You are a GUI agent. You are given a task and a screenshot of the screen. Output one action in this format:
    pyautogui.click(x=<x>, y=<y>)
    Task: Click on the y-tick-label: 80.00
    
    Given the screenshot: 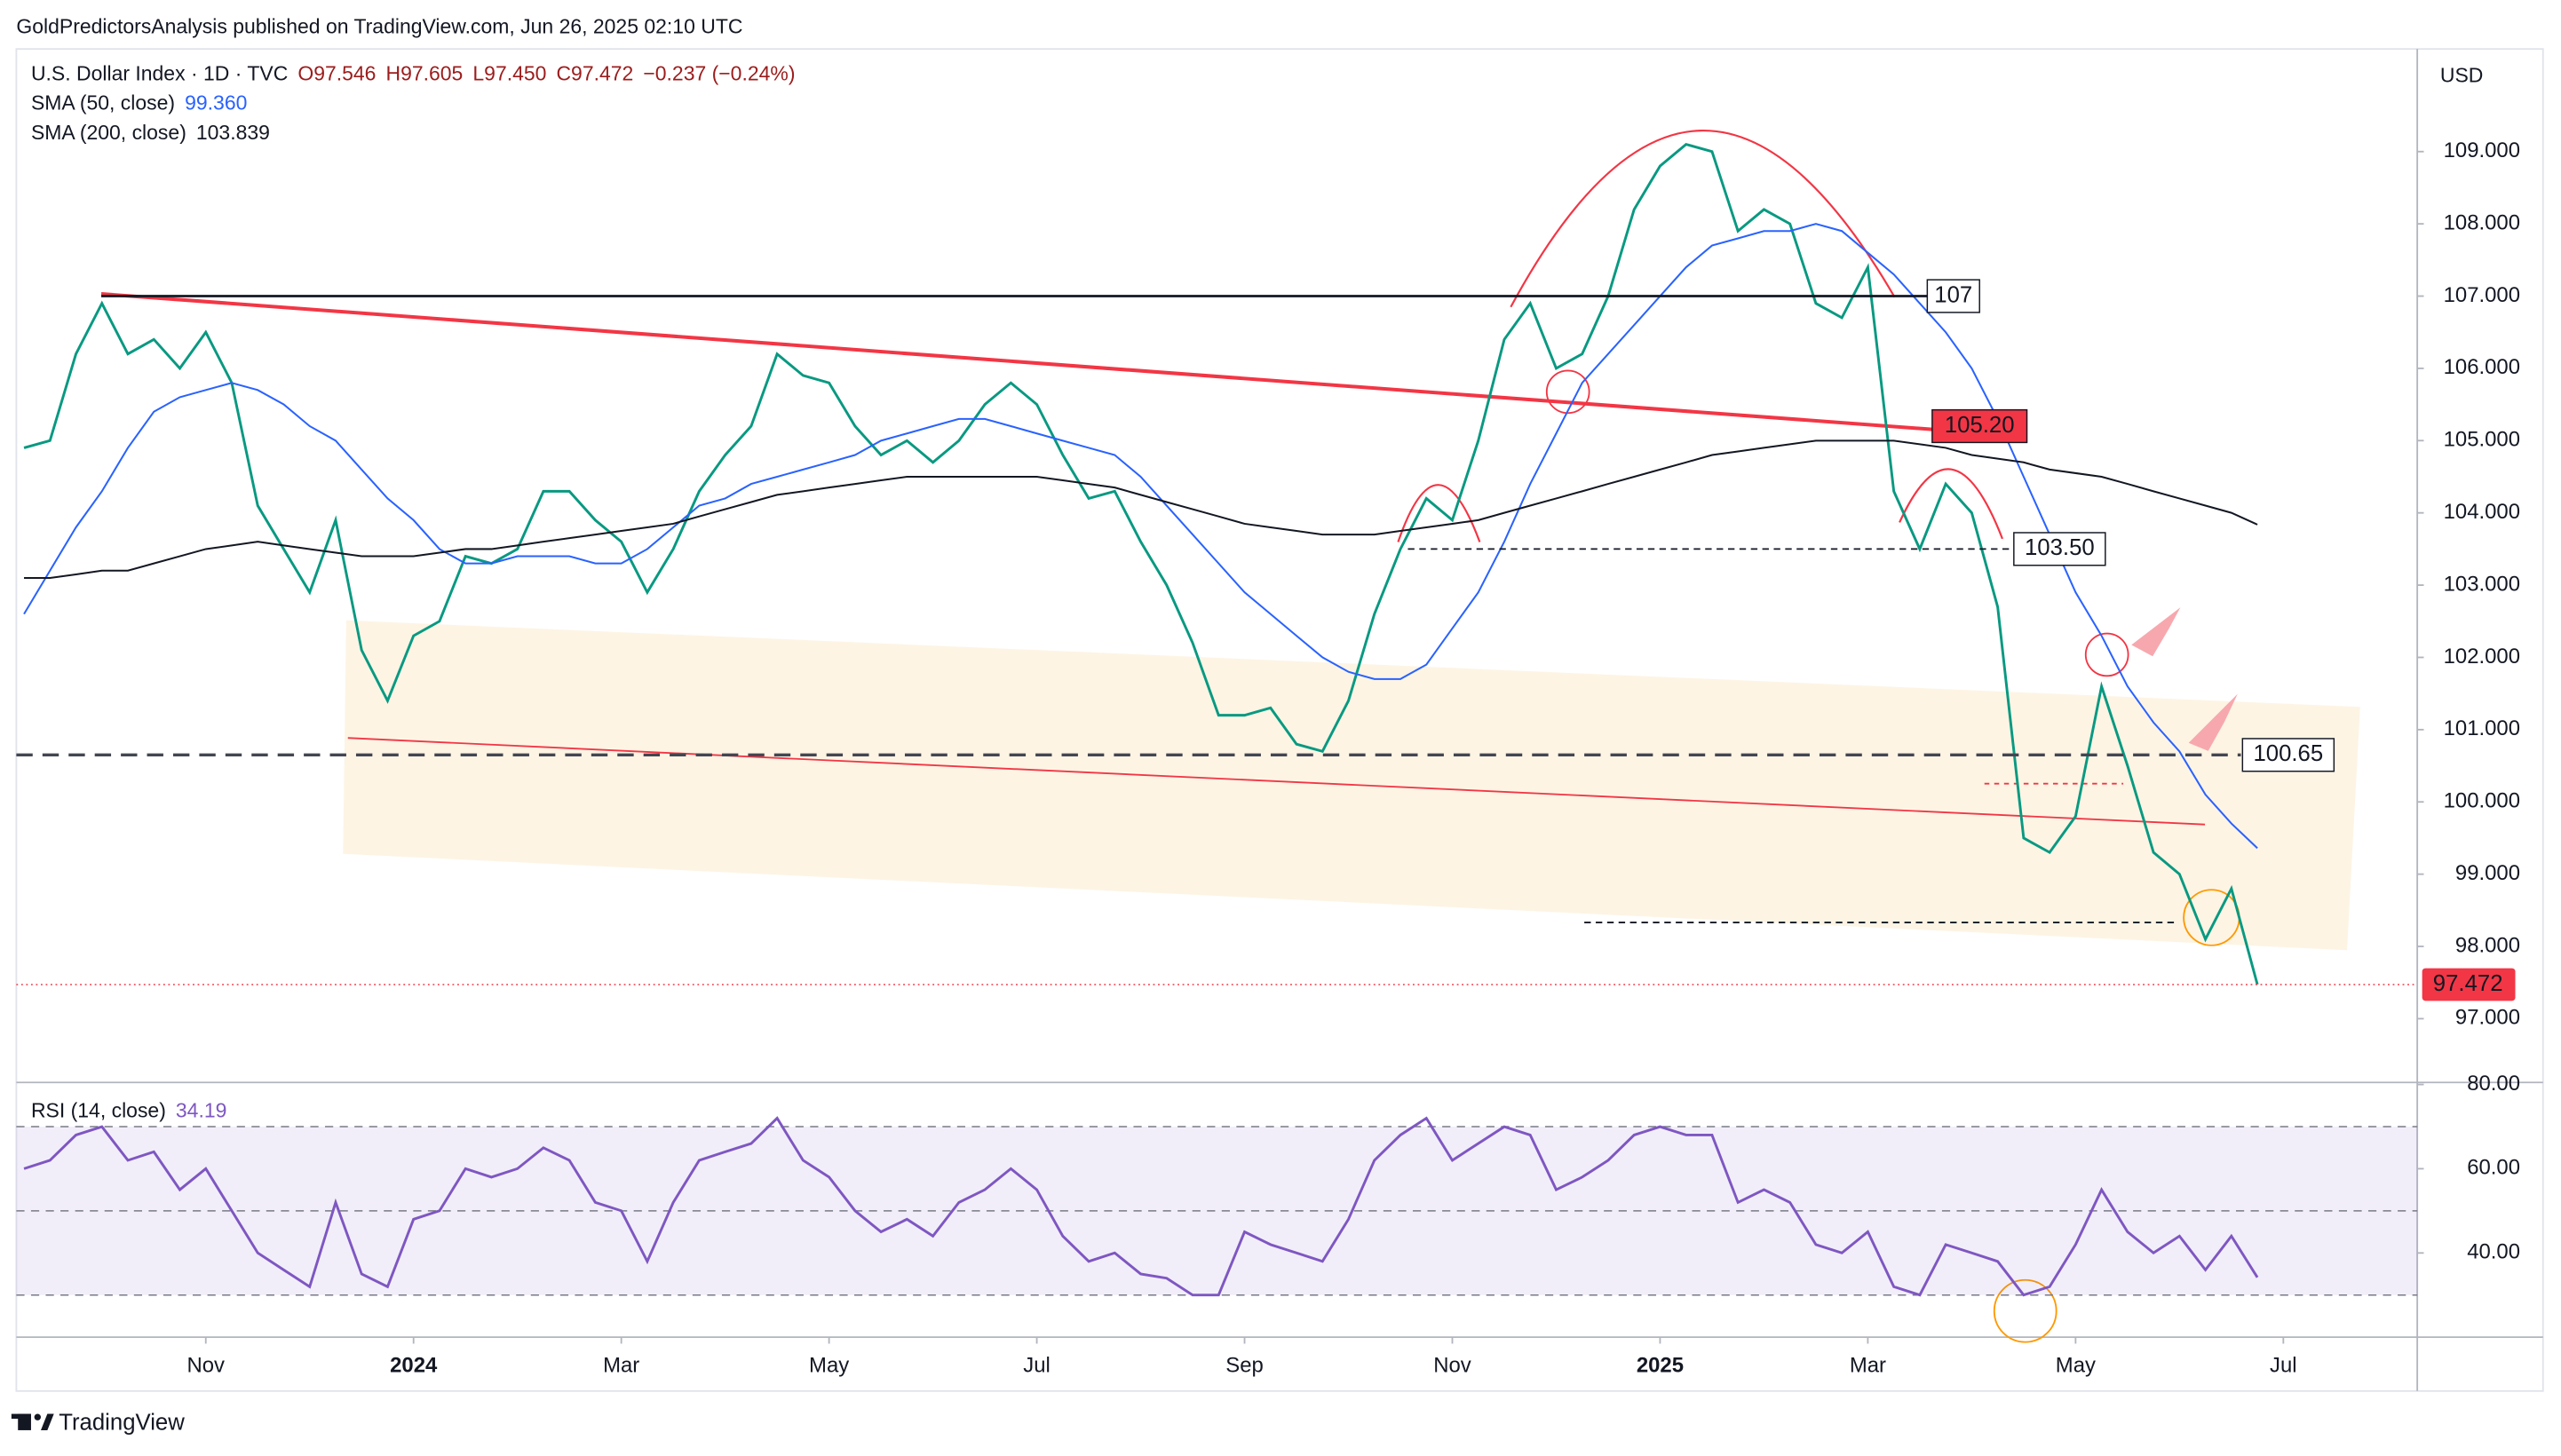 What is the action you would take?
    pyautogui.click(x=2493, y=1084)
    